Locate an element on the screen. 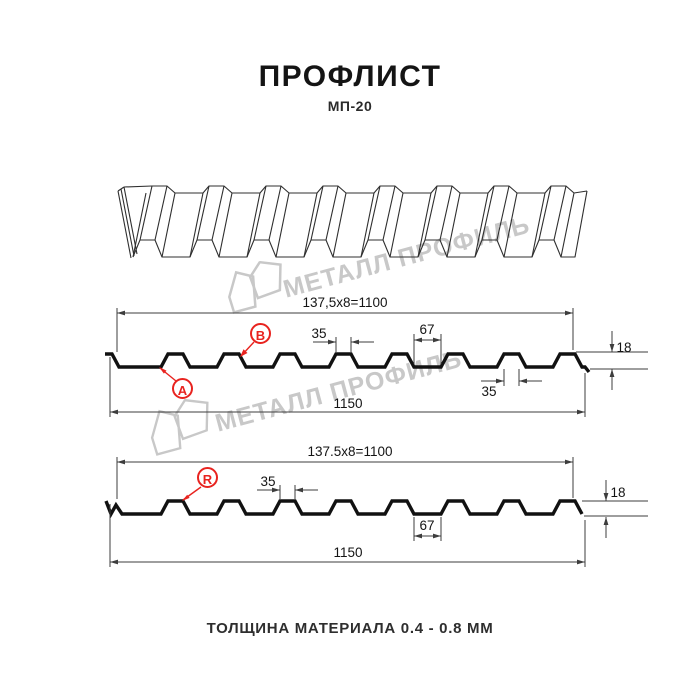 The width and height of the screenshot is (700, 700). profile-bottom-outline is located at coordinates (344, 509).